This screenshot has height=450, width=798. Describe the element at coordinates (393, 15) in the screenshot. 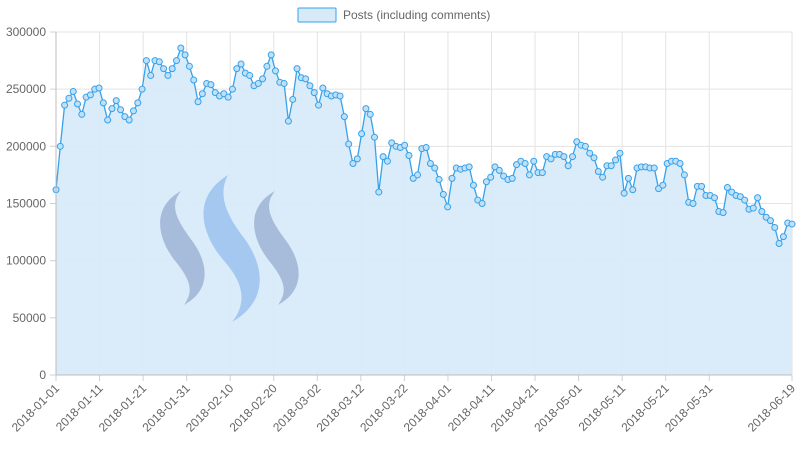

I see `legend: Posts (including comments)` at that location.